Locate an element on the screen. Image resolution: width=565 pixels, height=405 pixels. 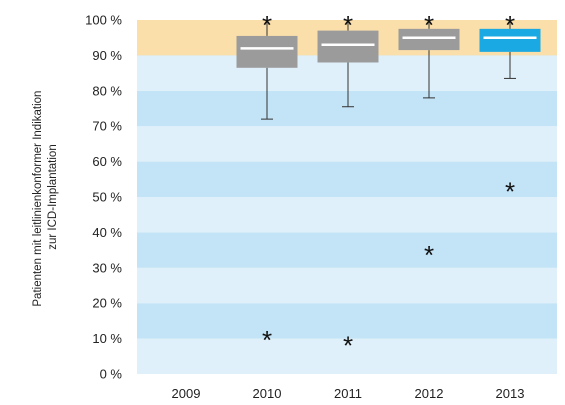
x-axis-ticks: 2009 2010 2011 2012 2013 is located at coordinates (348, 393).